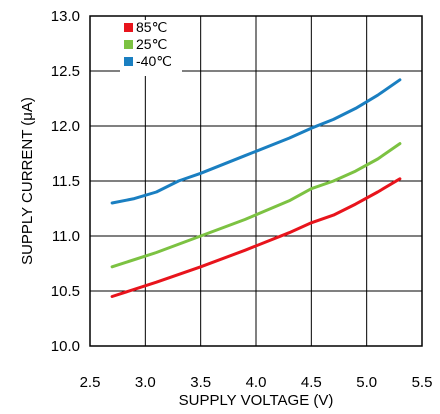  Describe the element at coordinates (154, 61) in the screenshot. I see `legend-label: -40℃` at that location.